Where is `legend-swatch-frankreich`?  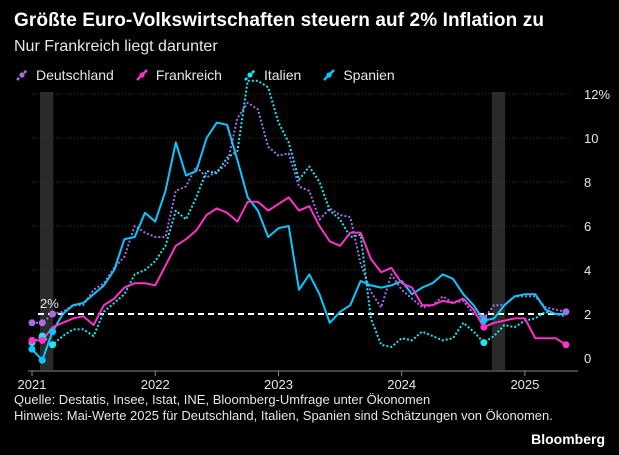 legend-swatch-frankreich is located at coordinates (141, 75).